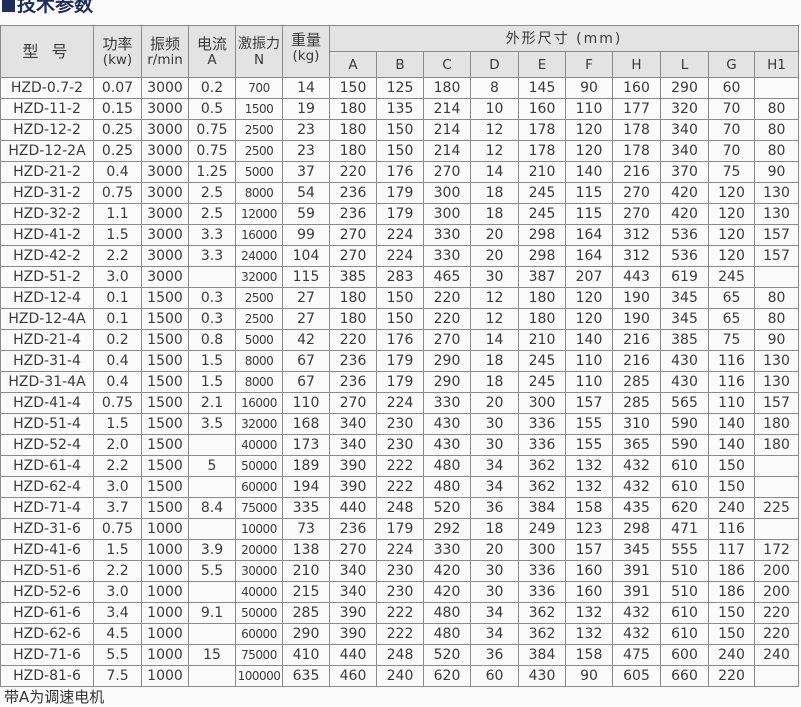  What do you see at coordinates (306, 445) in the screenshot?
I see `cell-weight: 173` at bounding box center [306, 445].